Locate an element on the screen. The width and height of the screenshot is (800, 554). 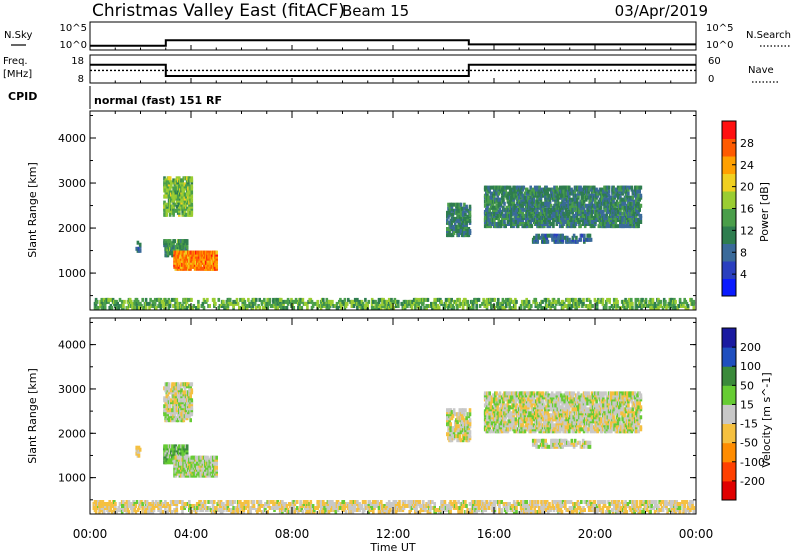
power-y-label: Slant Range [km] is located at coordinates (32, 210).